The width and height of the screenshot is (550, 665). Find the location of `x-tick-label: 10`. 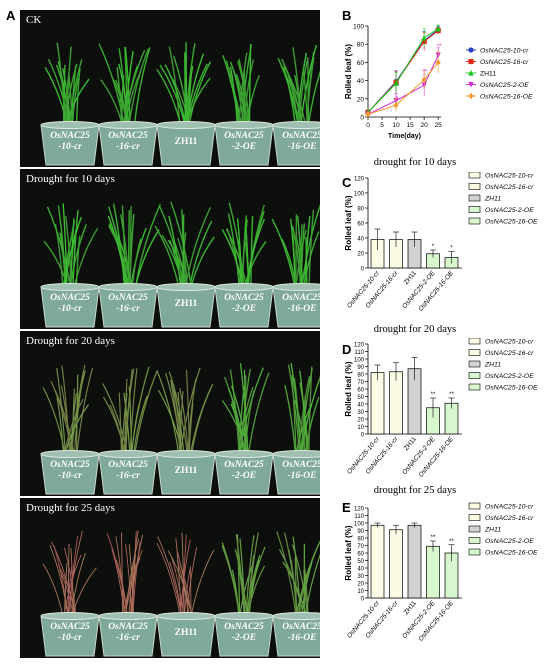

x-tick-label: 10 is located at coordinates (396, 125).